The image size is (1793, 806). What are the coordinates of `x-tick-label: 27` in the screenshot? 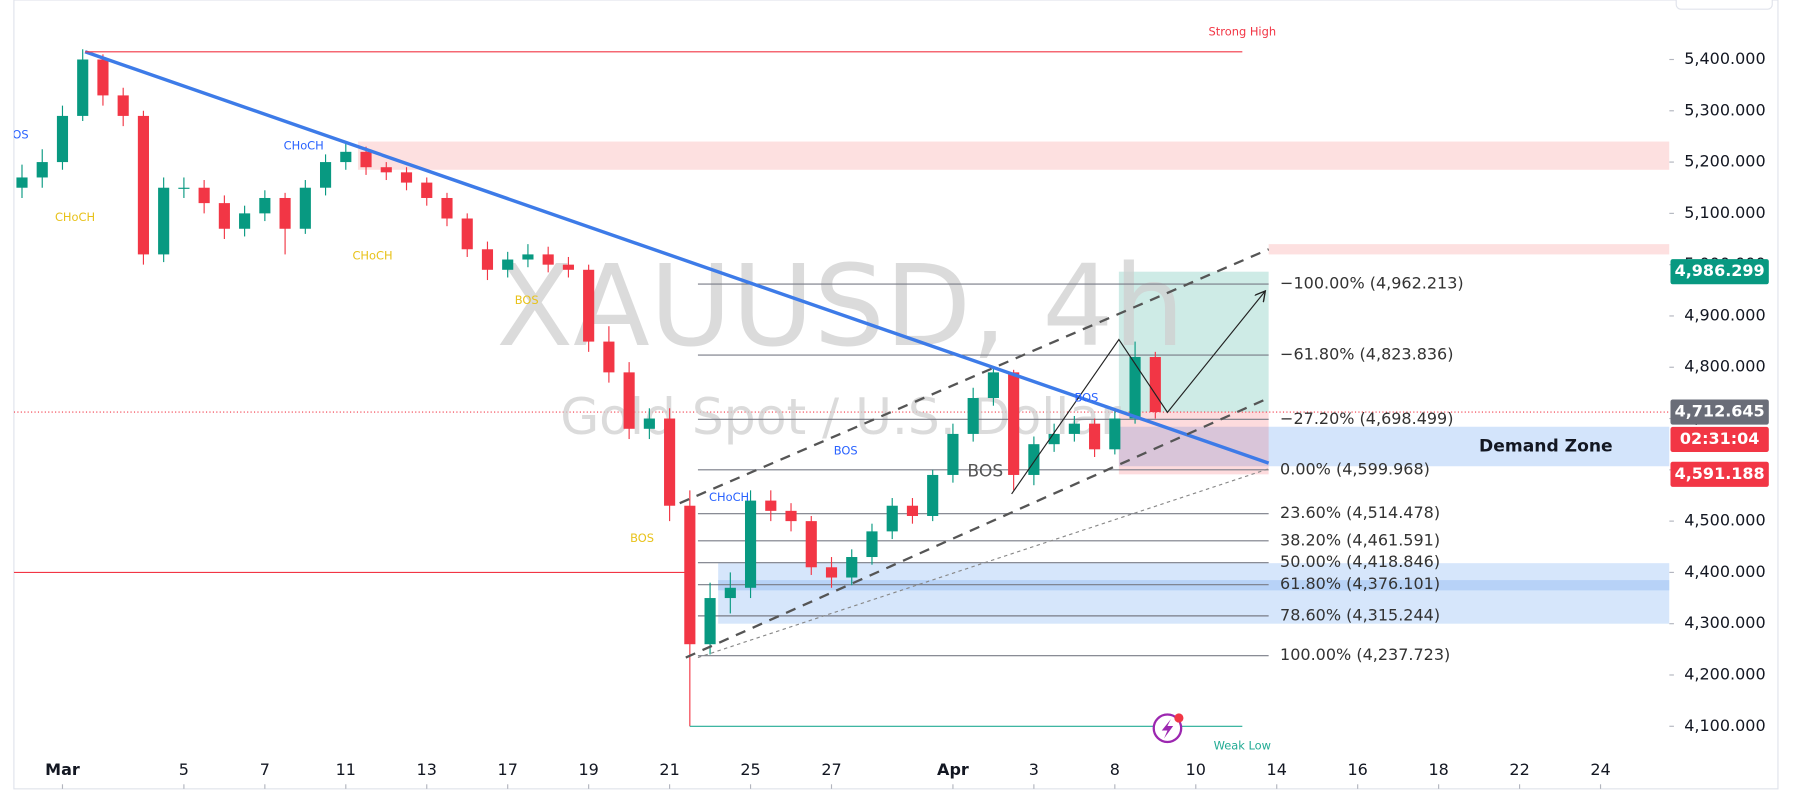 It's located at (831, 769).